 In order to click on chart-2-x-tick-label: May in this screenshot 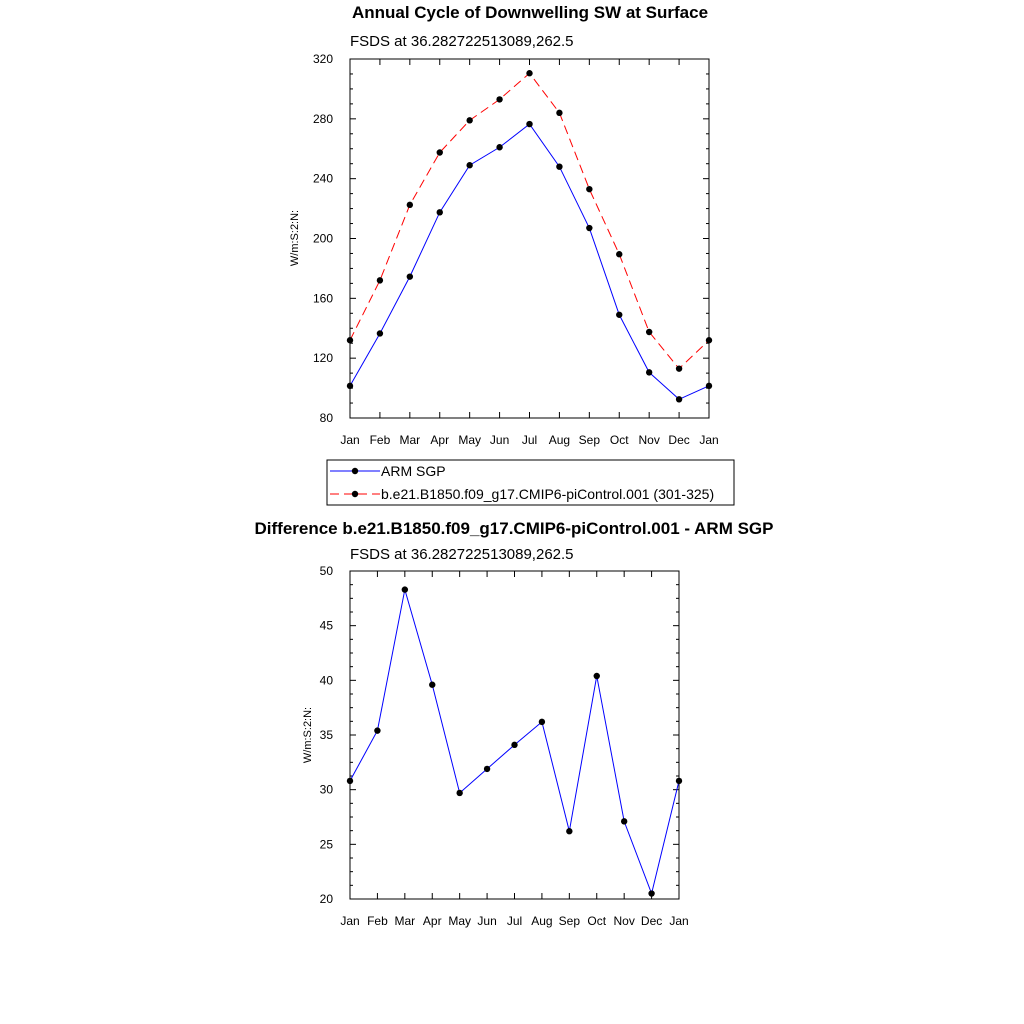, I will do `click(459, 921)`.